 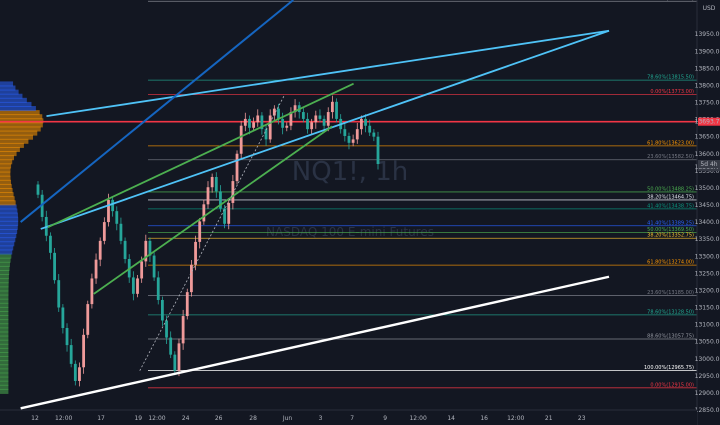 What do you see at coordinates (549, 418) in the screenshot?
I see `time-tick-label: 21` at bounding box center [549, 418].